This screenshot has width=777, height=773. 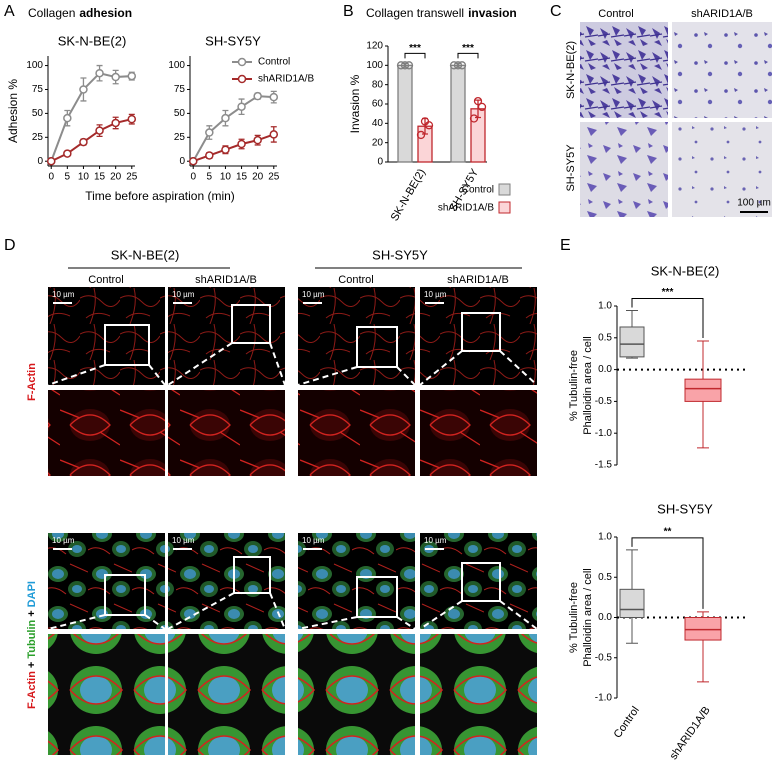 I want to click on x-tick-label: 10, so click(x=84, y=177).